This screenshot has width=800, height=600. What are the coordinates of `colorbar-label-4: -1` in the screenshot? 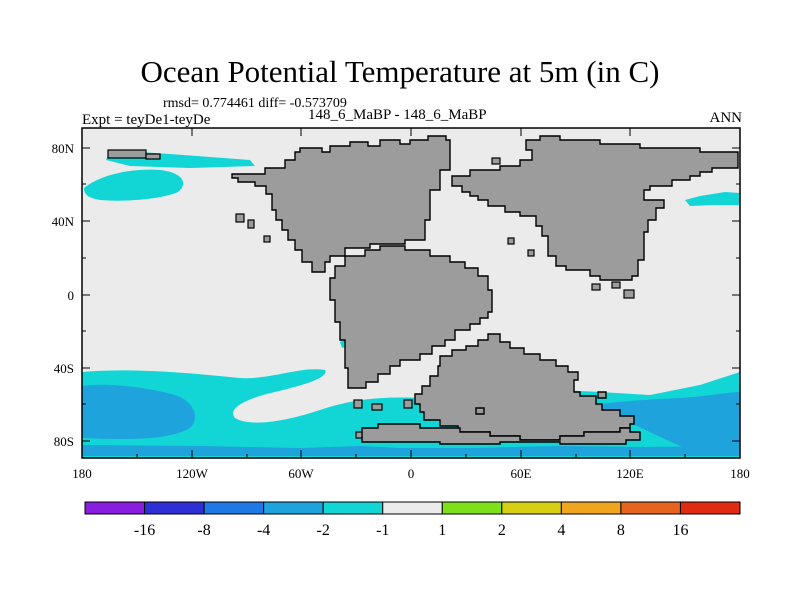 It's located at (382, 530).